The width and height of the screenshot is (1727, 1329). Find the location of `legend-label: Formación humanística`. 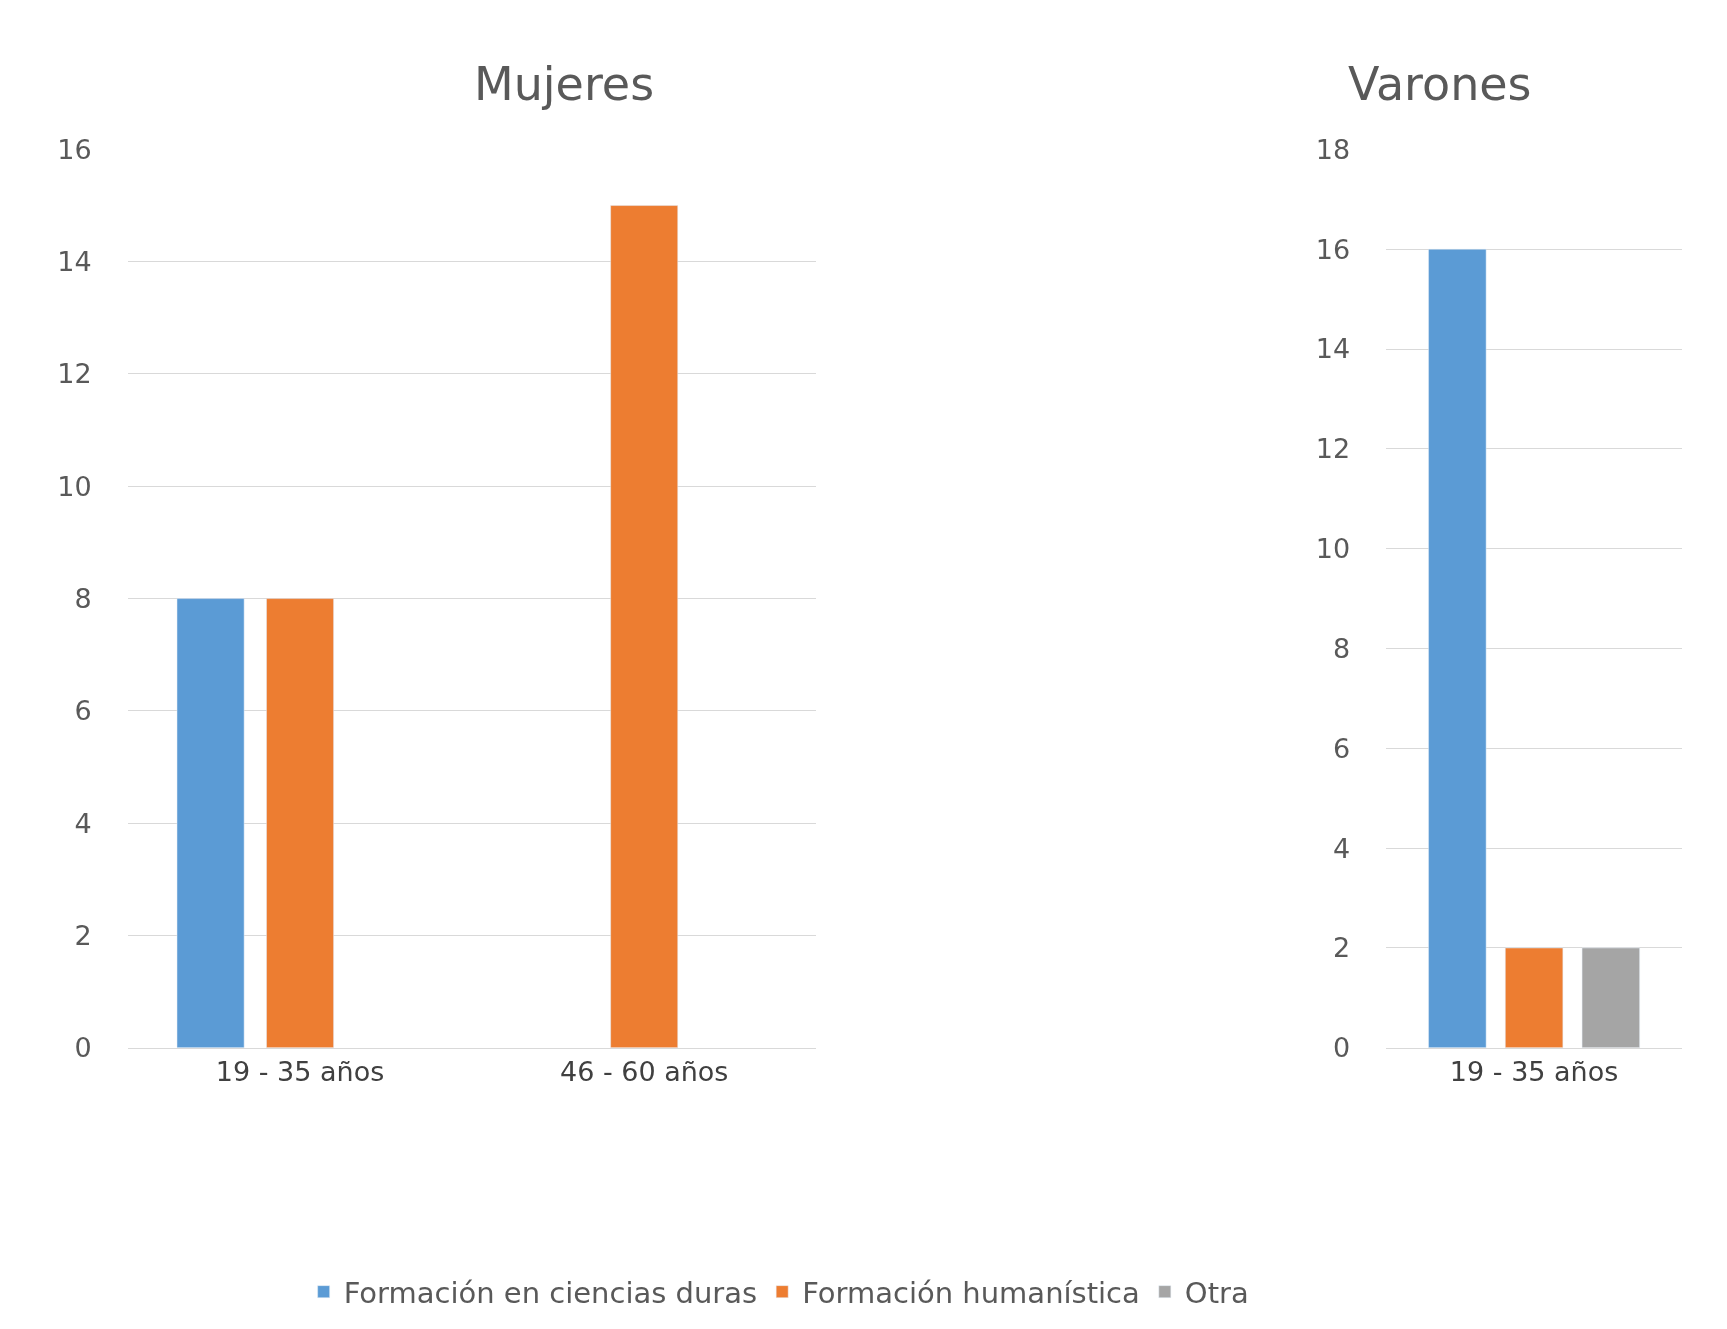

legend-label: Formación humanística is located at coordinates (971, 1292).